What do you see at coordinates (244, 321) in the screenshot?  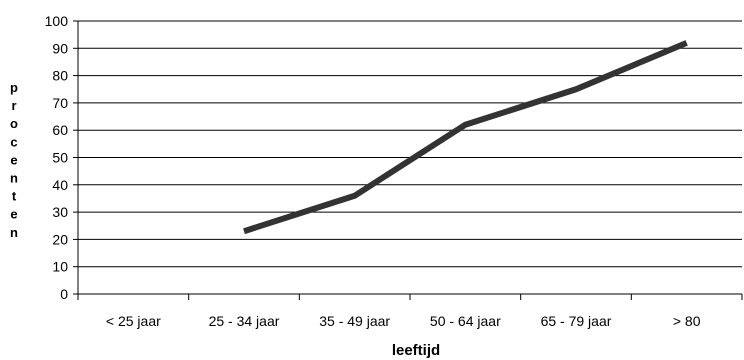 I see `x-tick-label: 25 - 34 jaar` at bounding box center [244, 321].